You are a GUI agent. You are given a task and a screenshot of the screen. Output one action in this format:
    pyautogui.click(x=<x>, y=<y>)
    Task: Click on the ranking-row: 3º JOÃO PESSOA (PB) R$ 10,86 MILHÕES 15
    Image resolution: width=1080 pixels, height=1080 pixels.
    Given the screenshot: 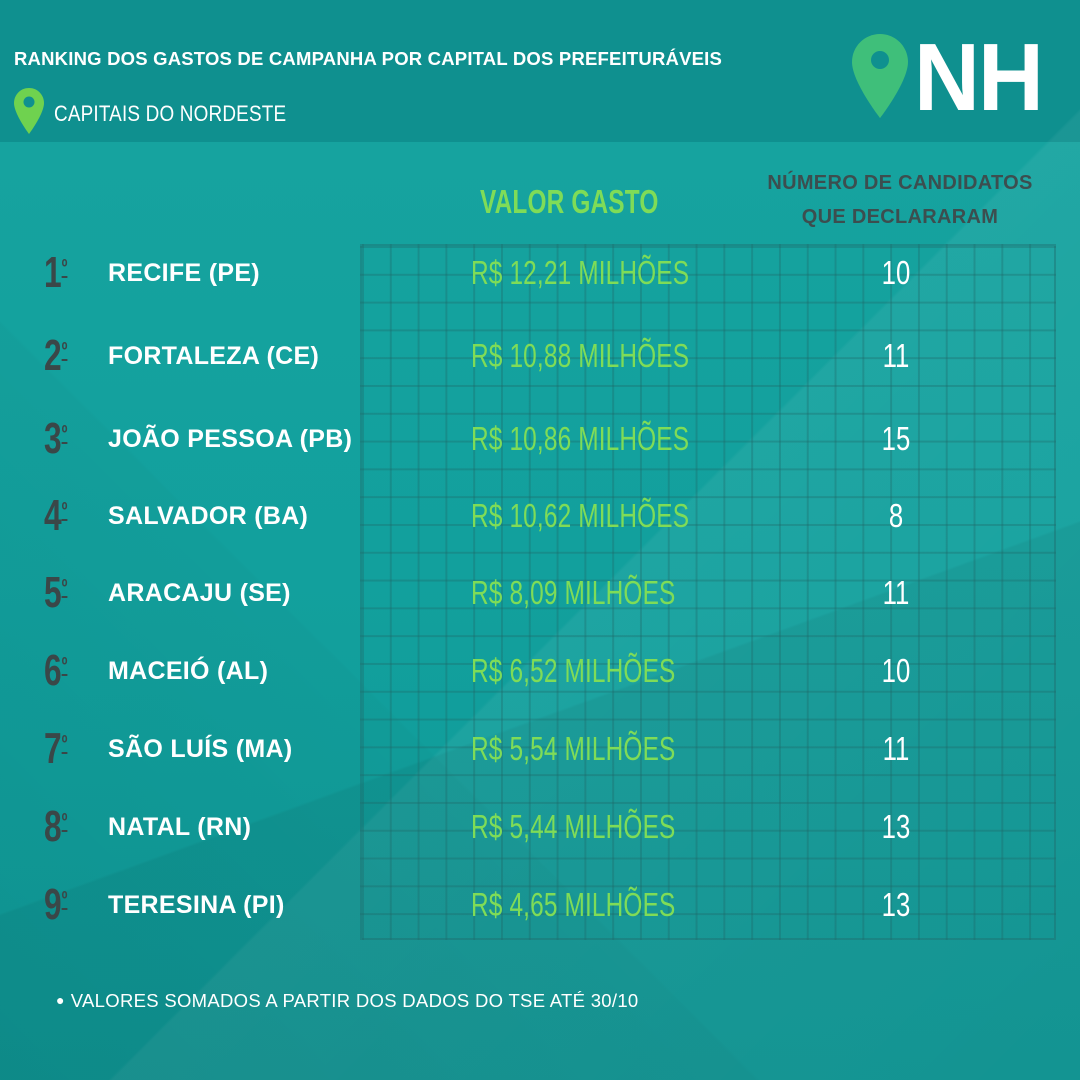 What is the action you would take?
    pyautogui.click(x=540, y=439)
    